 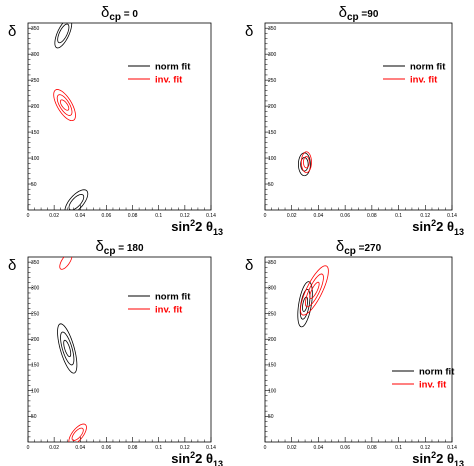 I want to click on title-value: =270, so click(x=369, y=248).